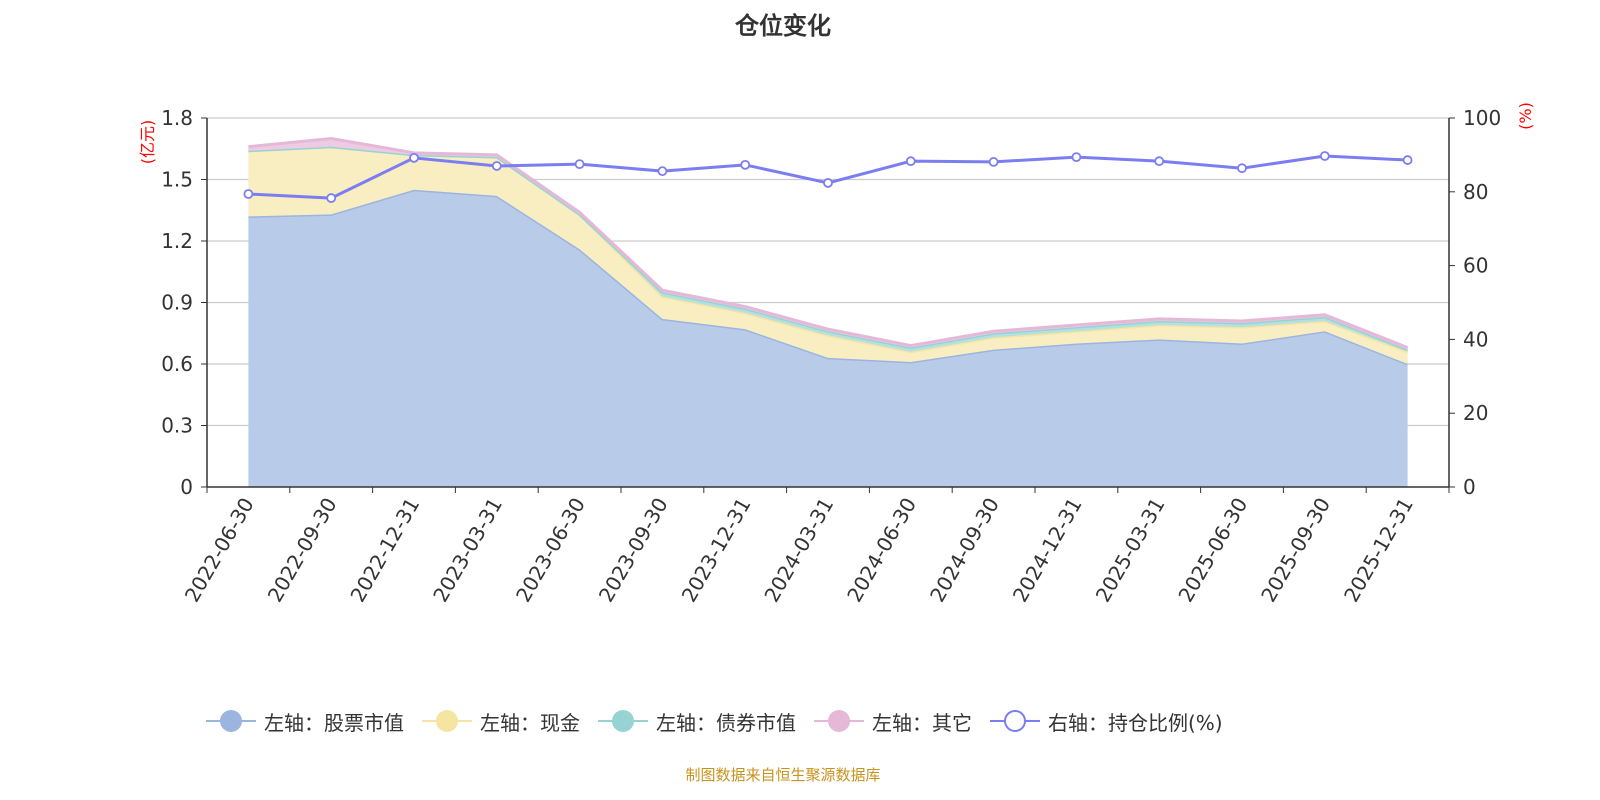 The image size is (1600, 800). Describe the element at coordinates (302, 550) in the screenshot. I see `x-tick-label: 2022-09-30` at that location.